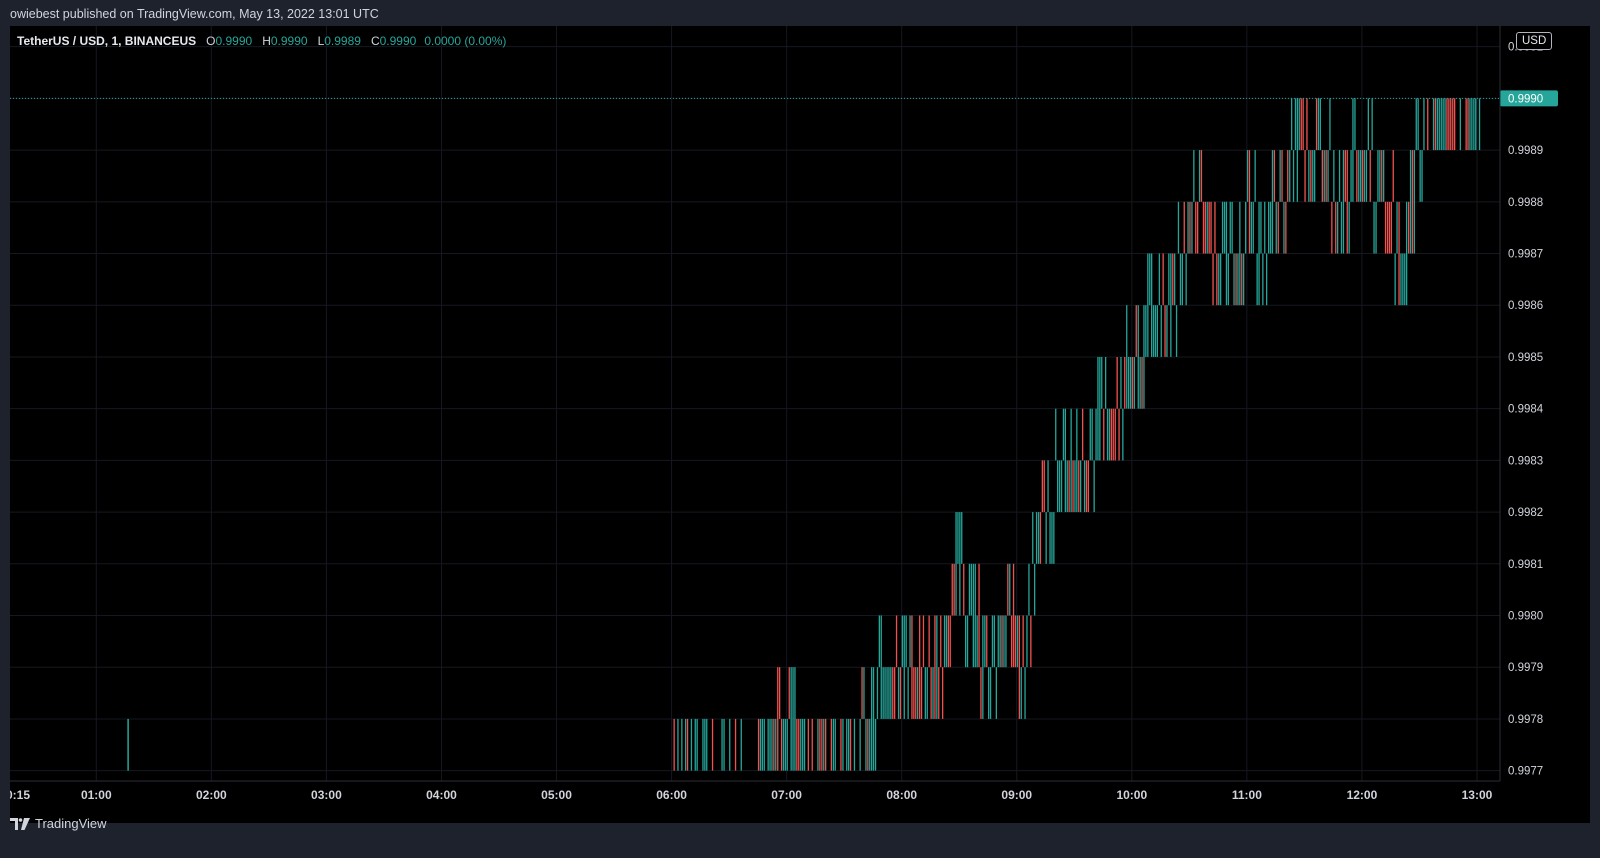  I want to click on x-tick-label: 12:00, so click(1362, 795).